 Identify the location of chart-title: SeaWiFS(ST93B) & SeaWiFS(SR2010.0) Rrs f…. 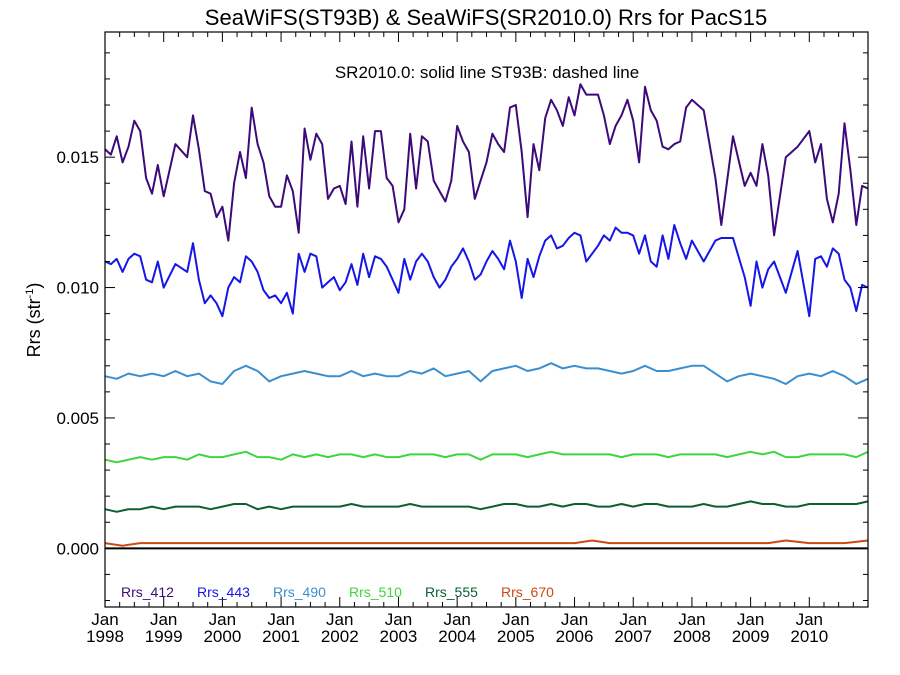
(486, 17).